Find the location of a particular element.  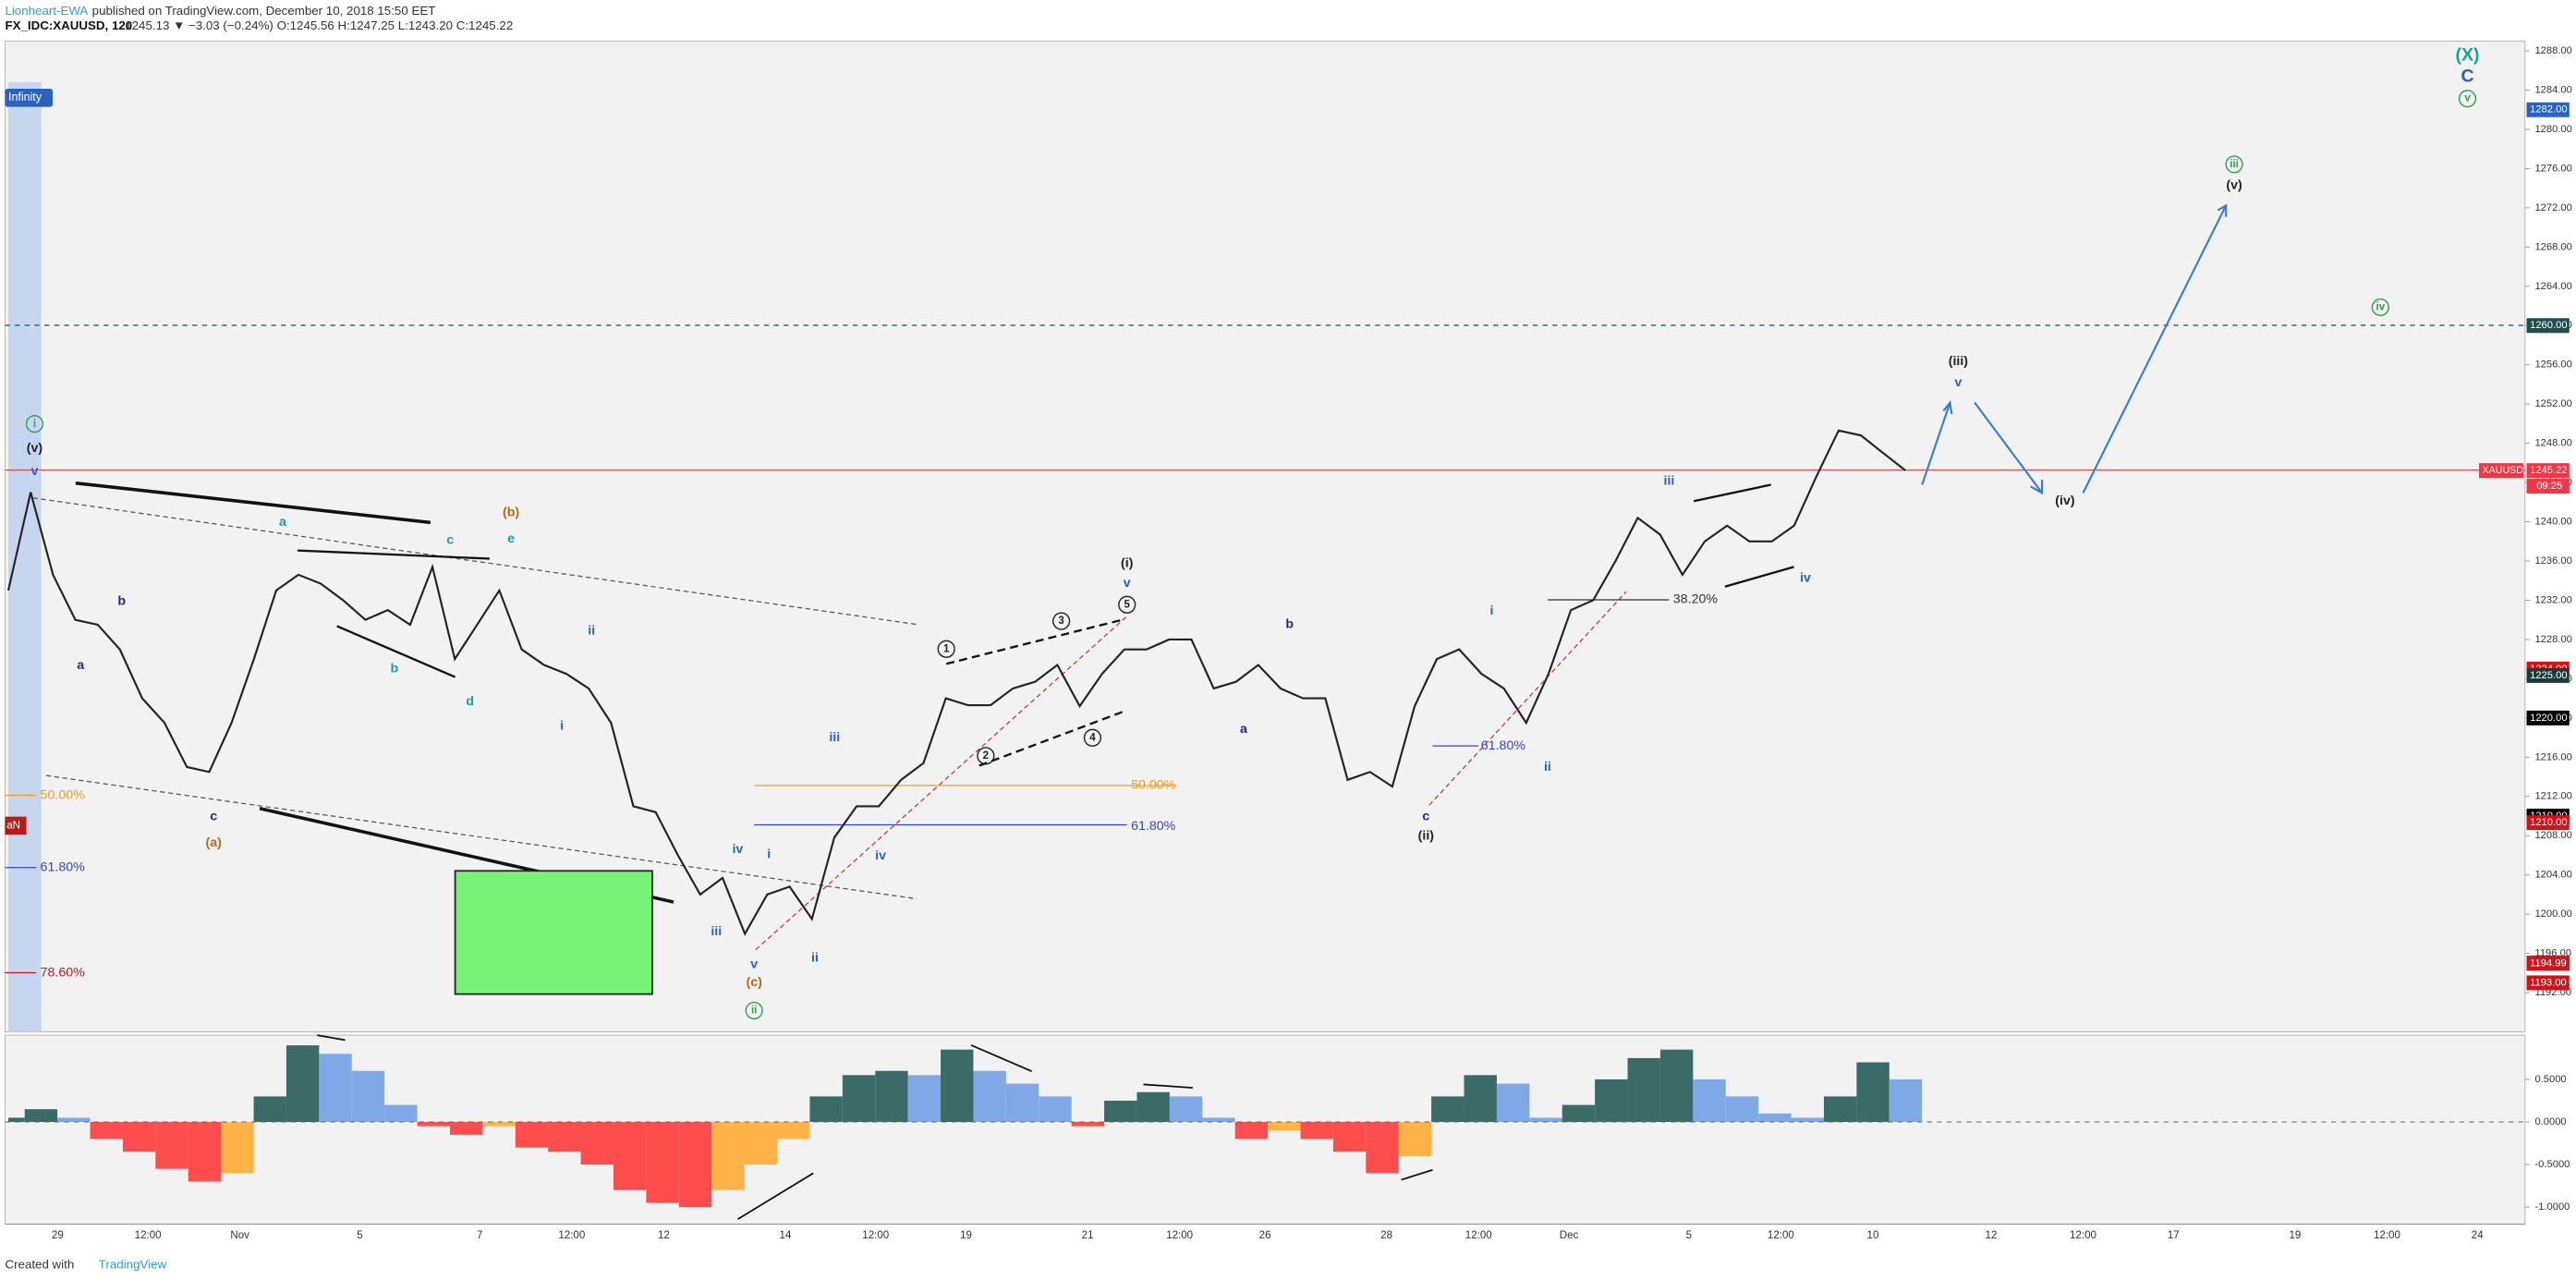

x-tick-label: 5 is located at coordinates (359, 1235).